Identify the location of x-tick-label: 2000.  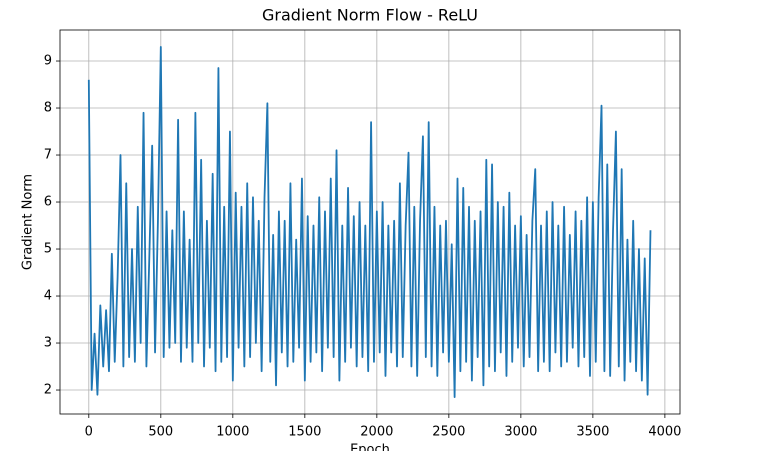
(376, 432).